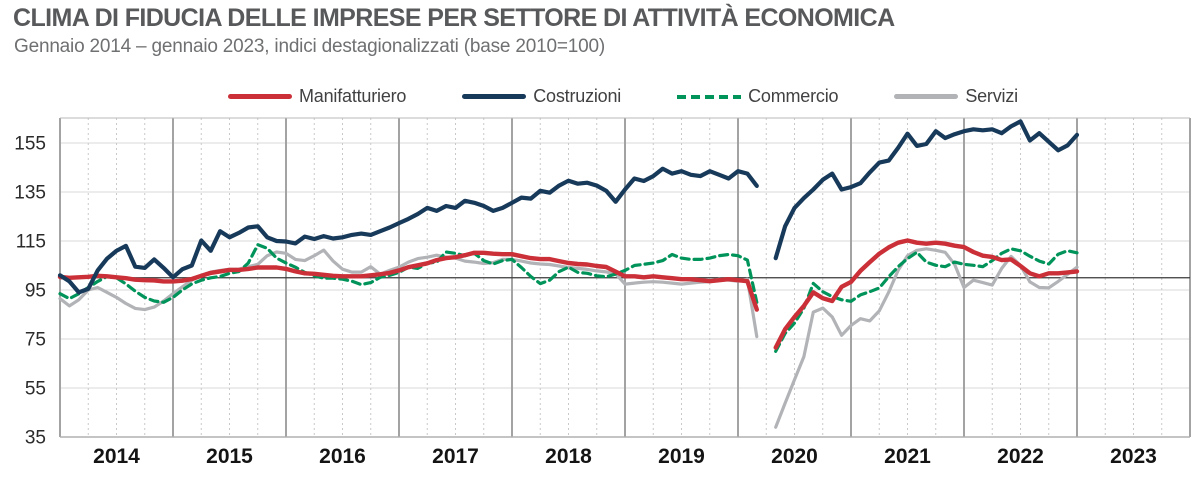 The image size is (1200, 479). I want to click on y-axis-tick-label: 95, so click(35, 291).